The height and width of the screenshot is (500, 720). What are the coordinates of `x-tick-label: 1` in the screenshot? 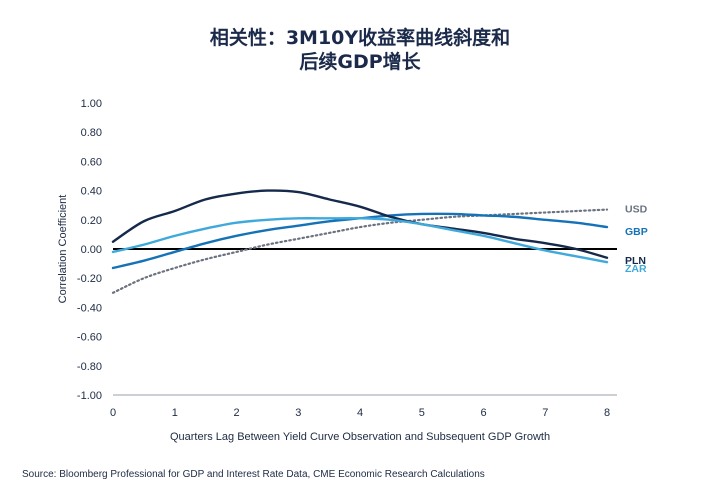 It's located at (175, 413).